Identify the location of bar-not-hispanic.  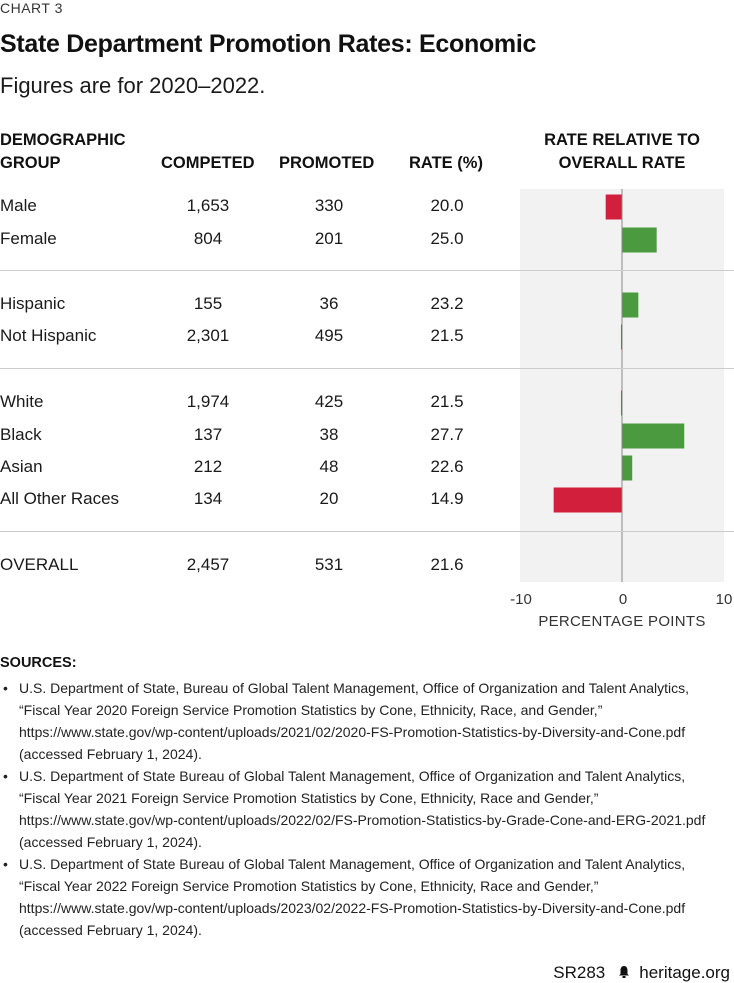
(621, 337).